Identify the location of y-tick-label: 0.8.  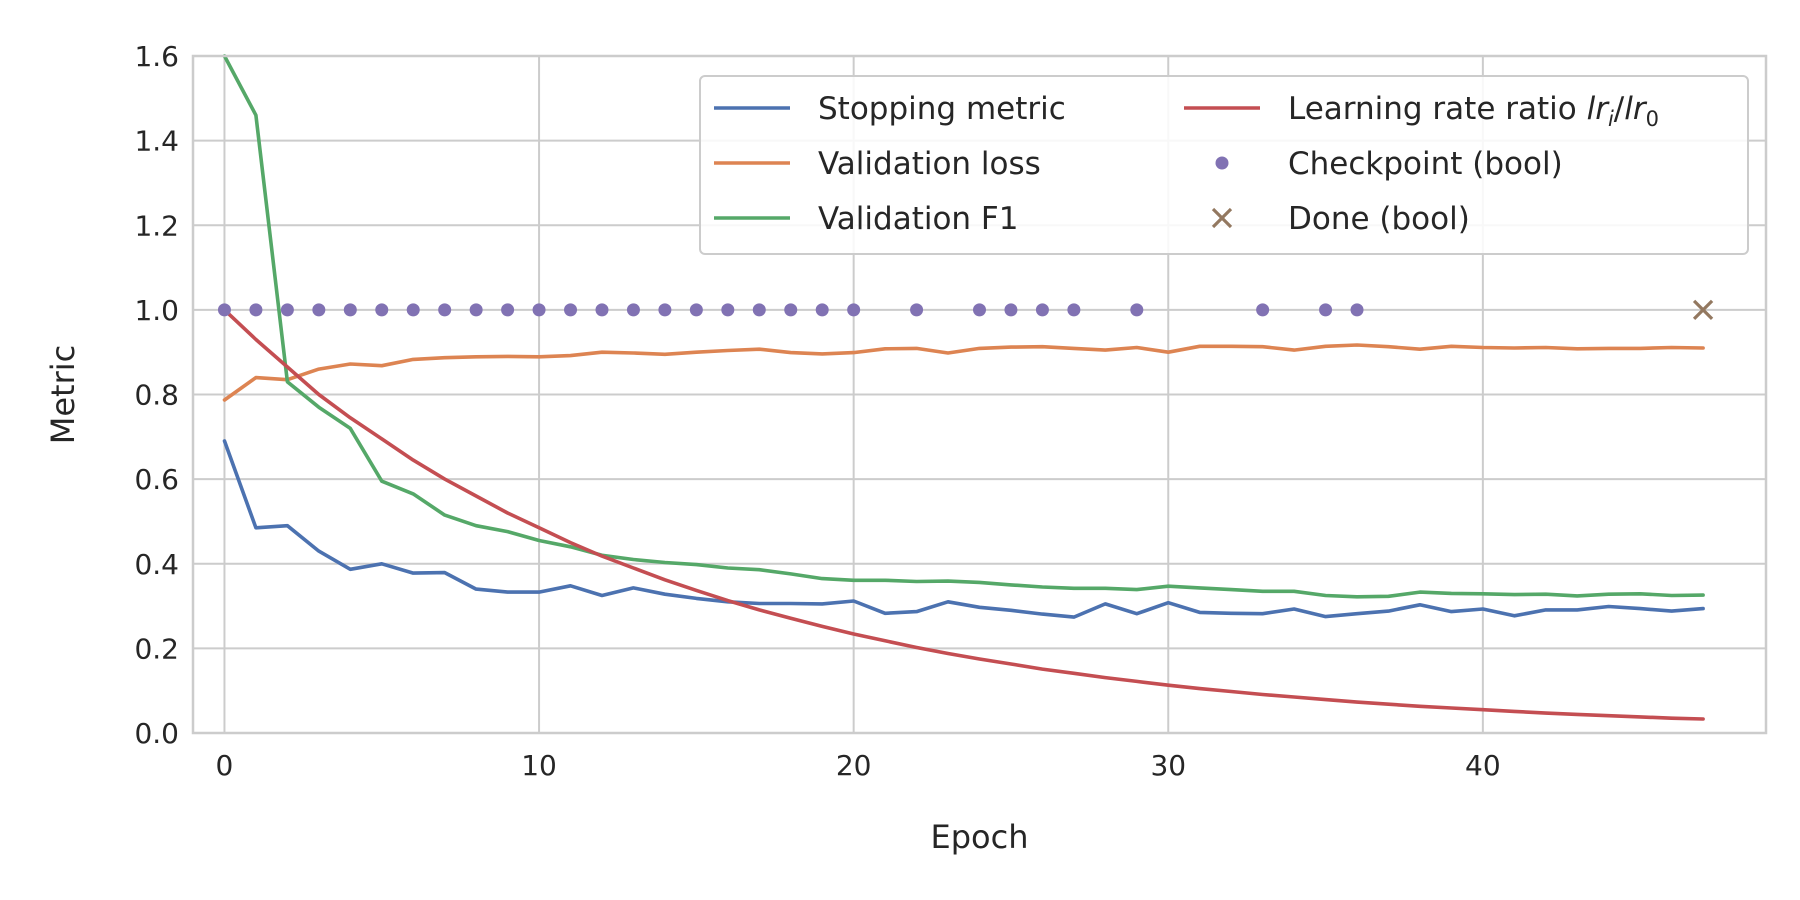
(156, 395).